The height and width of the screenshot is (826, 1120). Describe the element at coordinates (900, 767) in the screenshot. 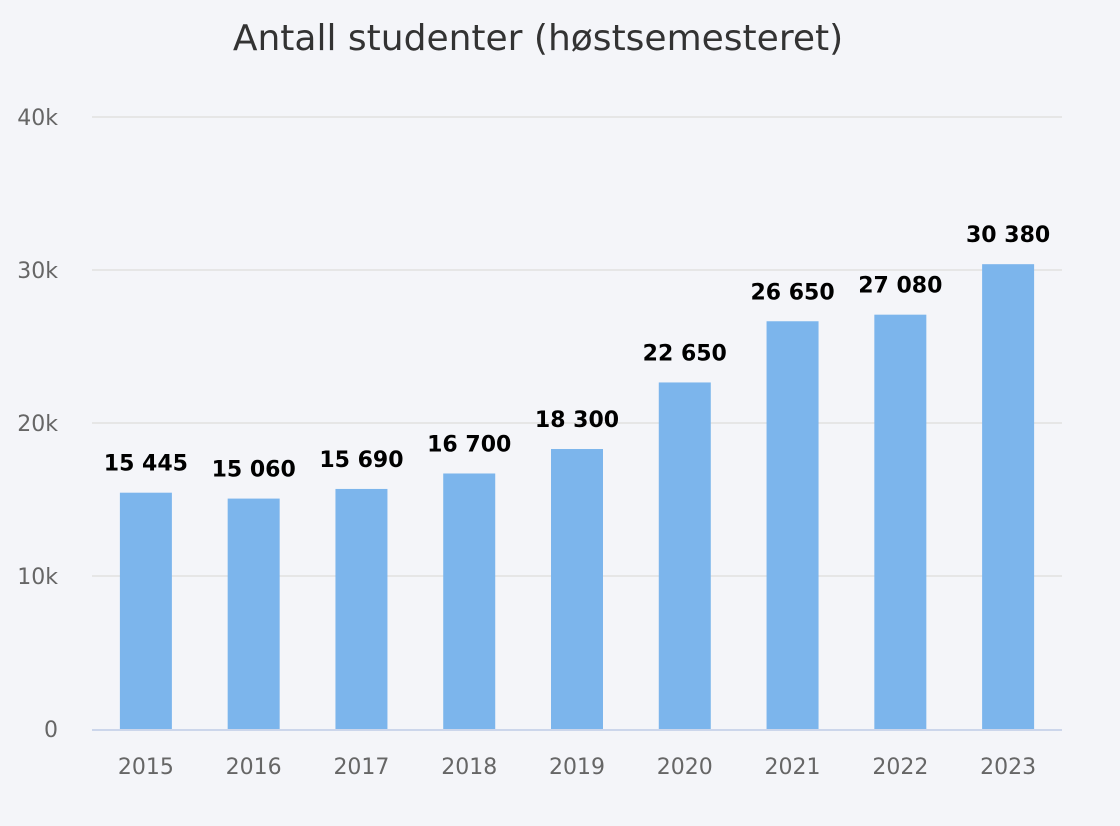

I see `x-tick-label: 2022` at that location.